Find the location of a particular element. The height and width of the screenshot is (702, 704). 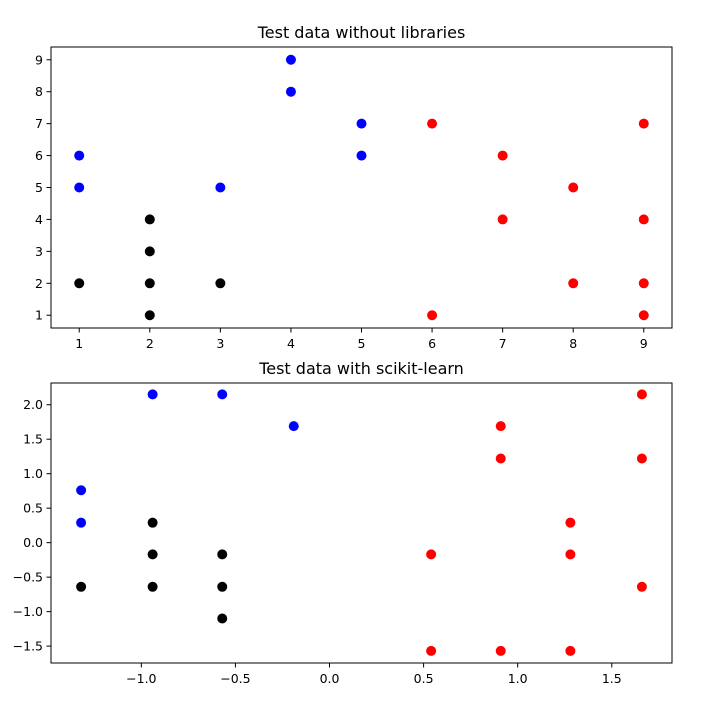

y-tick-label: 1.0 is located at coordinates (33, 473).